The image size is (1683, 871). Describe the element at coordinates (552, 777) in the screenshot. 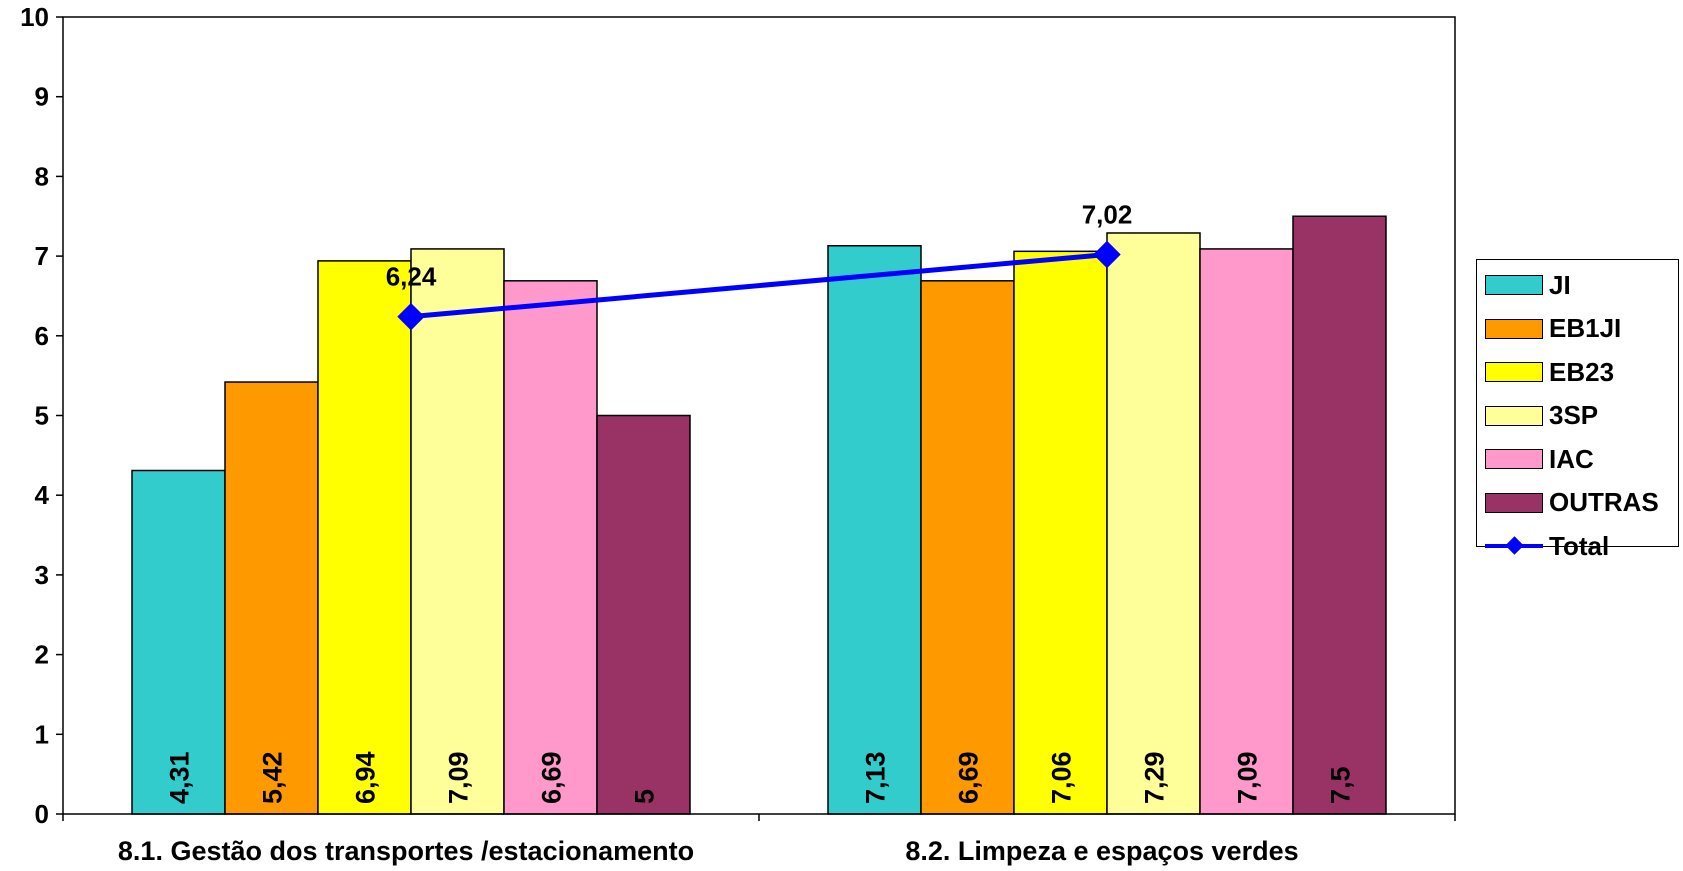

I see `data-label-iac-1: 6,69` at that location.